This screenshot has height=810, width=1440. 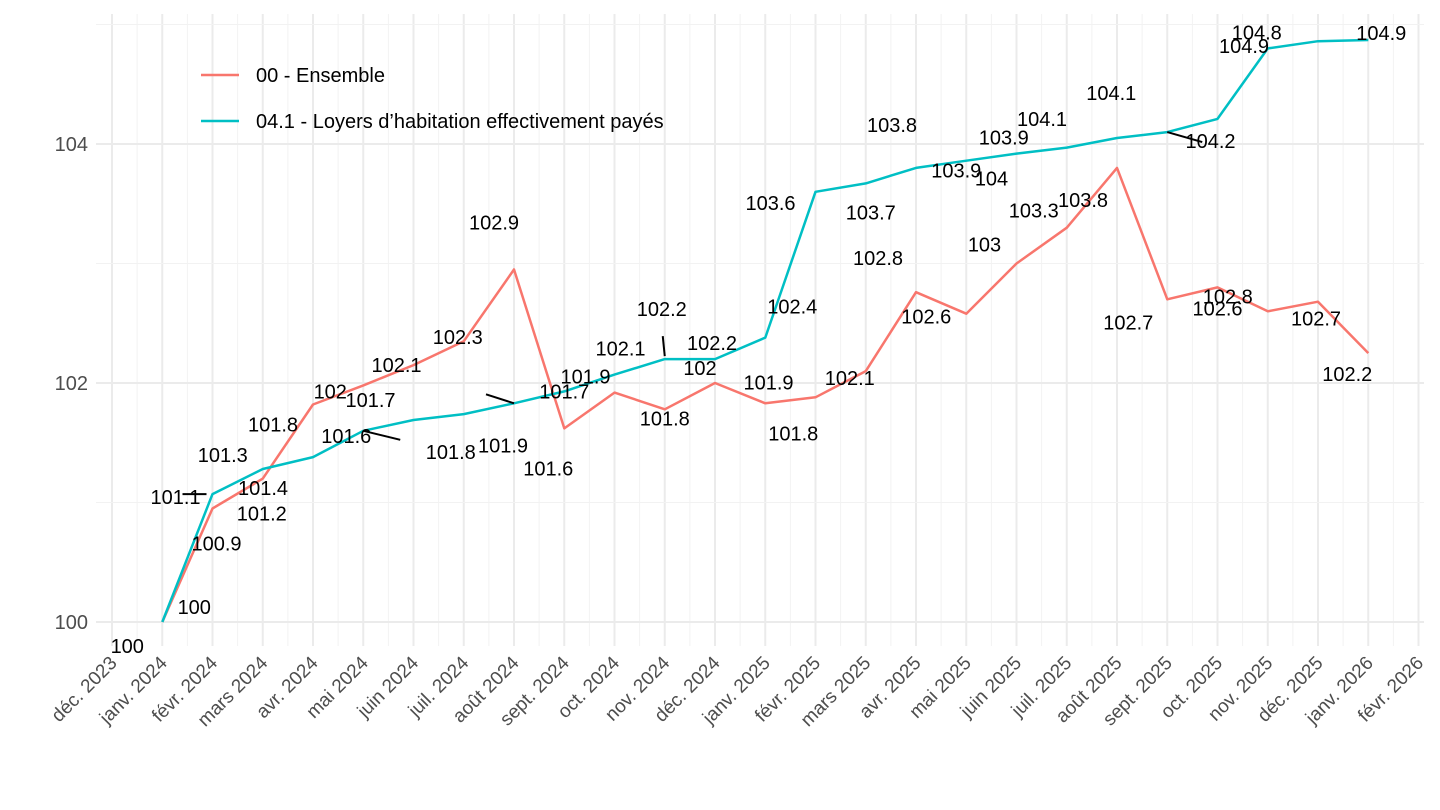 What do you see at coordinates (620, 350) in the screenshot?
I see `data-label-loyers: 102.1` at bounding box center [620, 350].